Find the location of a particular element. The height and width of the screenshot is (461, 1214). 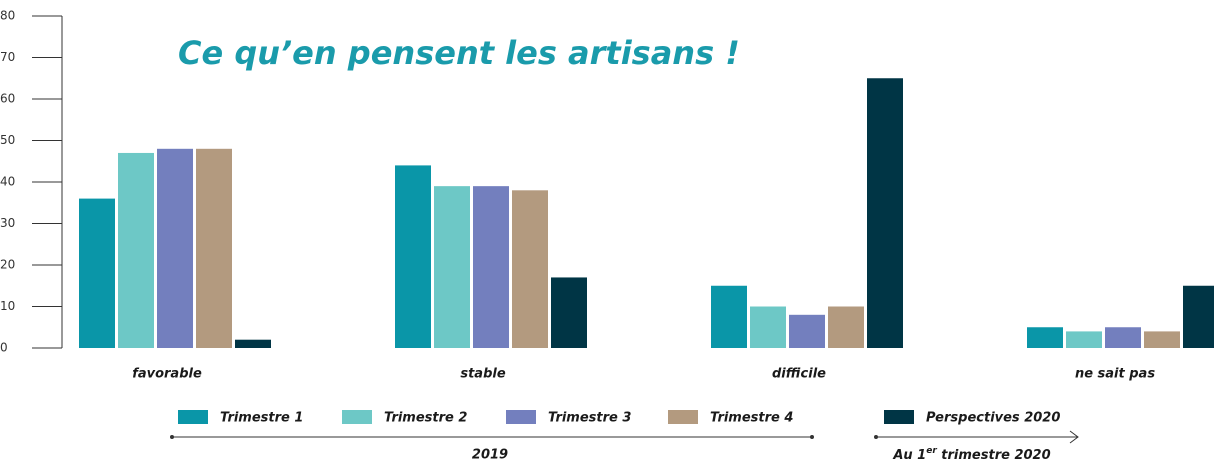

legend-label: Perspectives 2020 is located at coordinates (993, 418).